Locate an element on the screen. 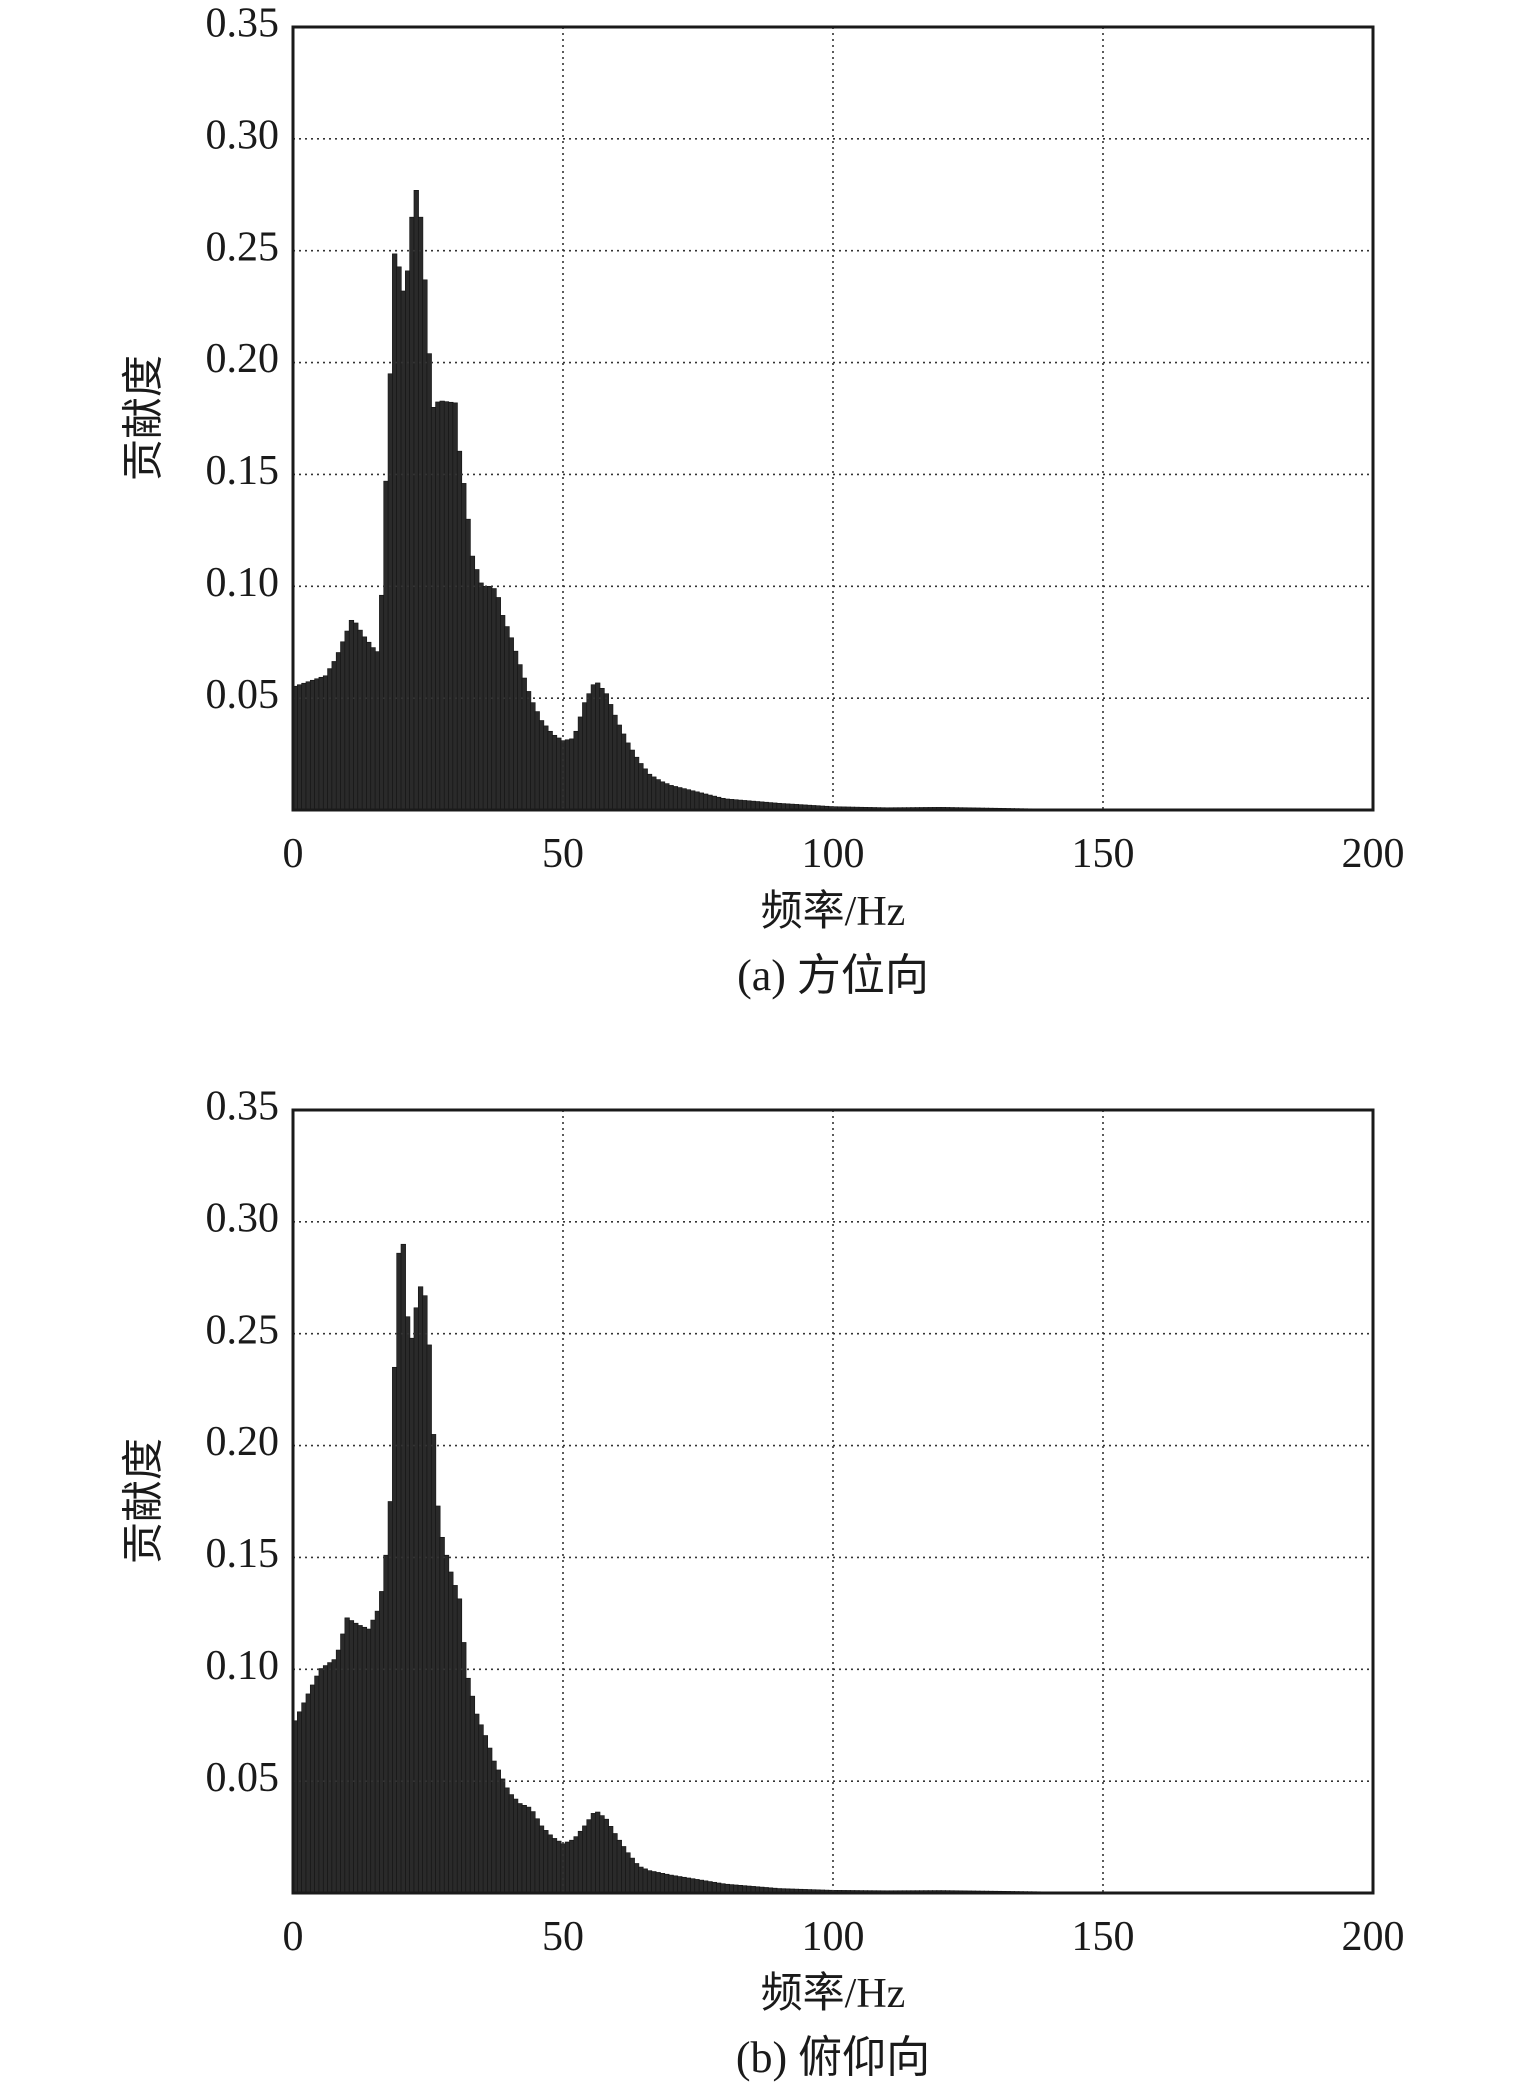 This screenshot has height=2094, width=1535. x-tick-labels: 0 50 100 150 200 is located at coordinates (844, 854).